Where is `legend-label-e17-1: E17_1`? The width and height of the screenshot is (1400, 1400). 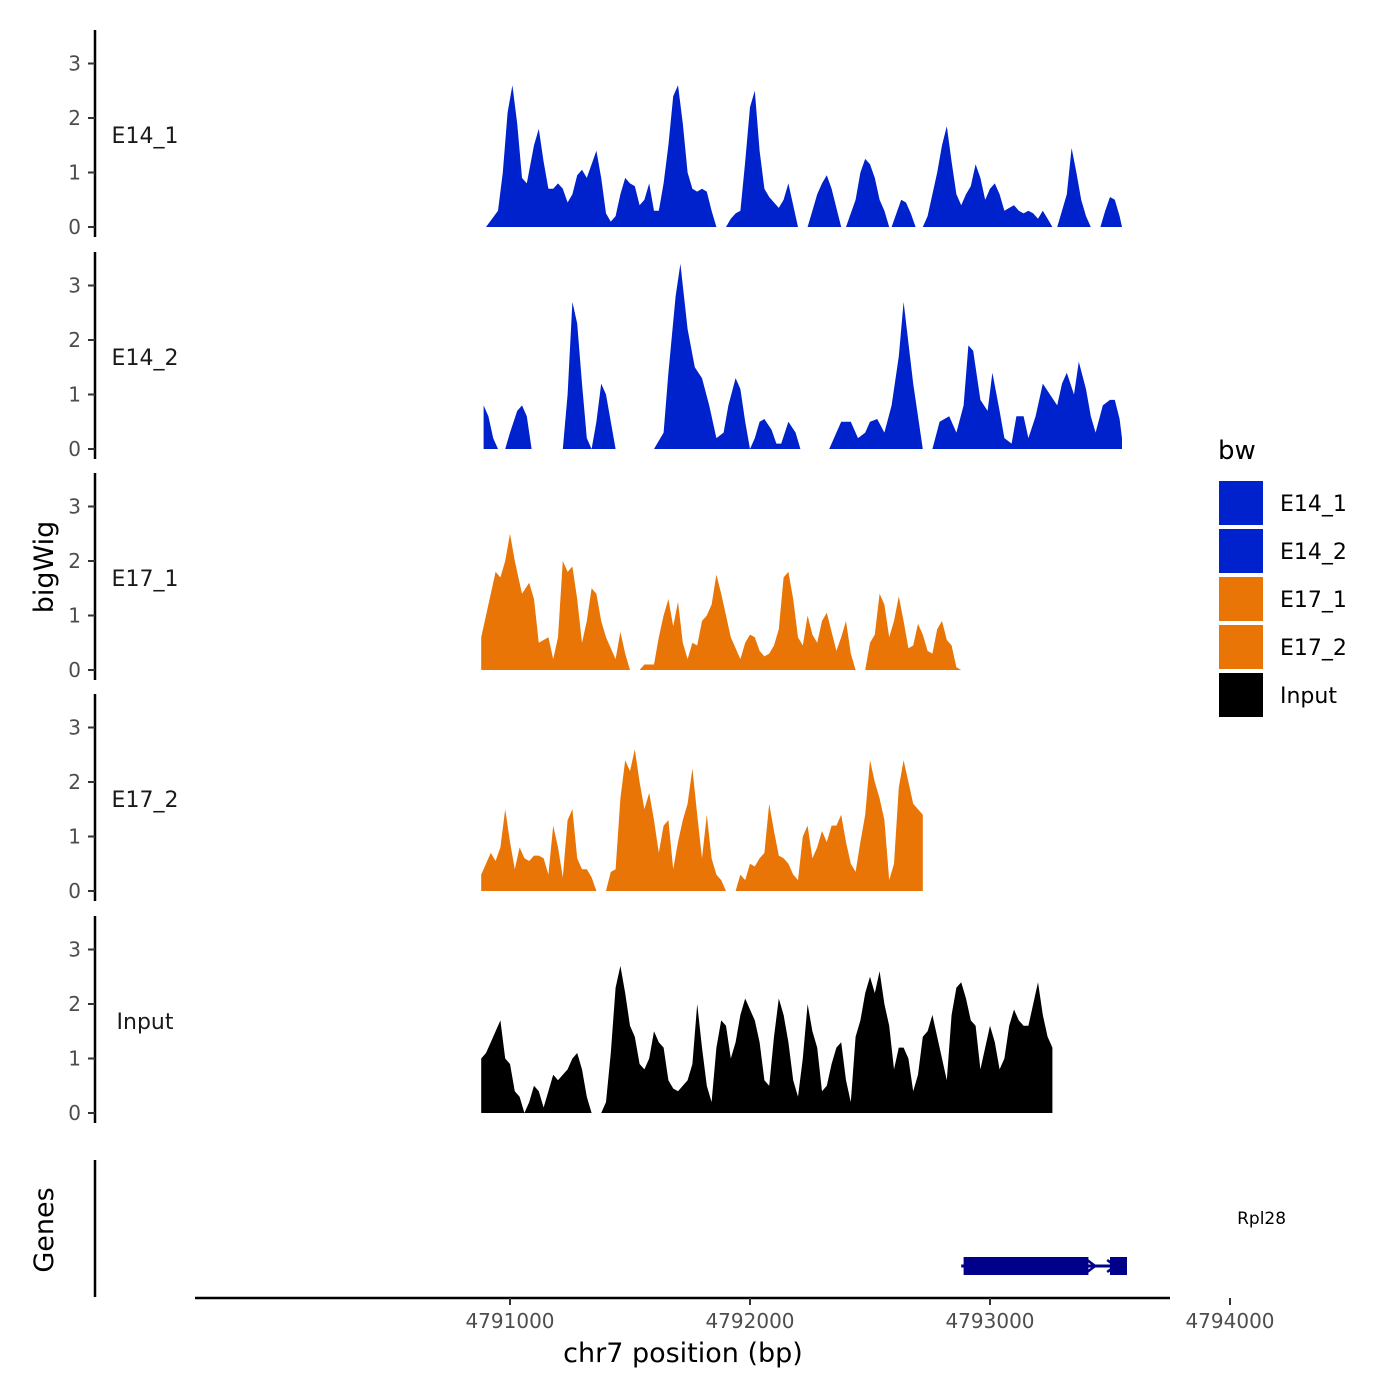
legend-label-e17-1: E17_1 is located at coordinates (1313, 600).